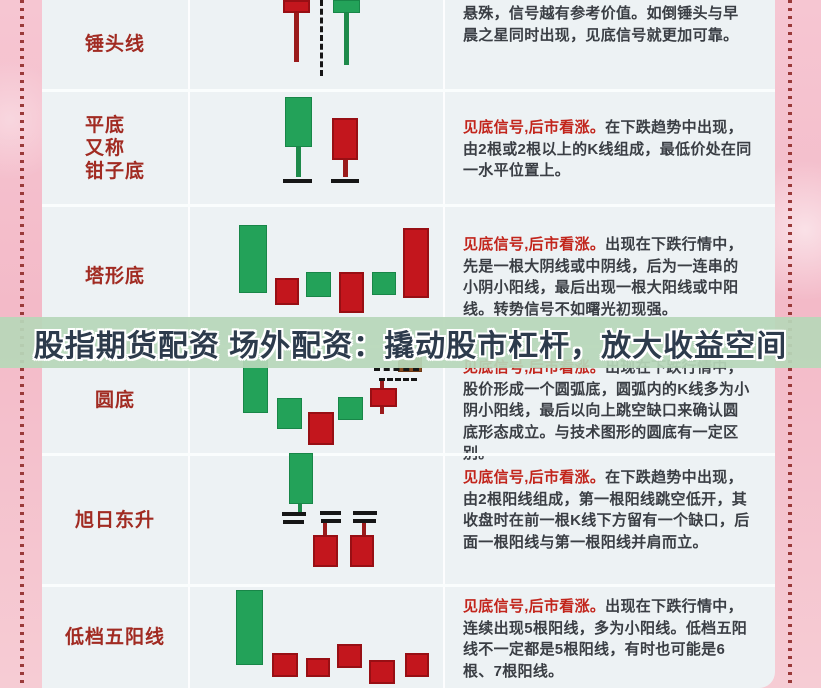 This screenshot has height=688, width=821. I want to click on banner-title: 股指期货配资 场外配资：撬动股市杠杆，放大收益空间, so click(410, 346).